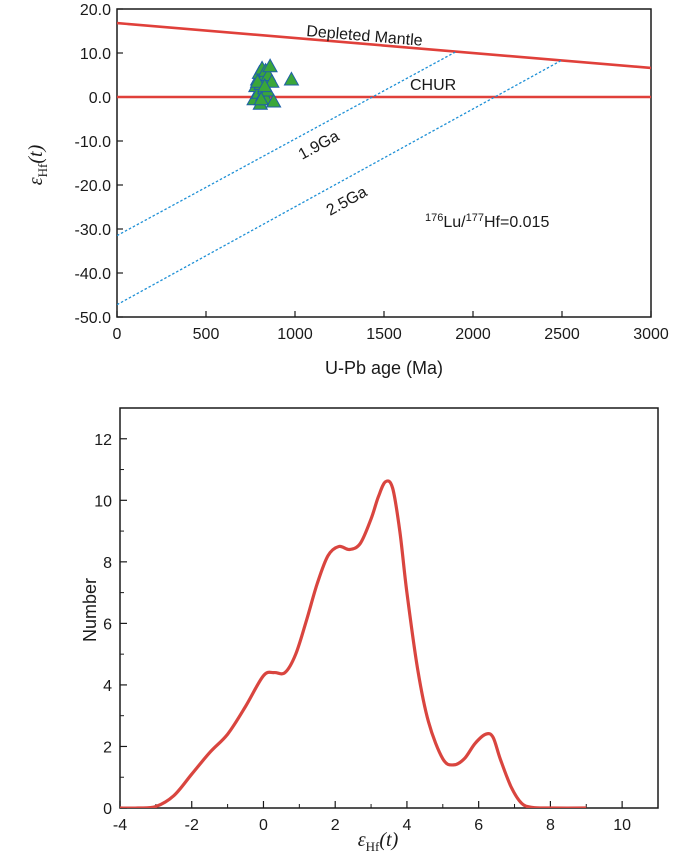 This screenshot has width=700, height=856. What do you see at coordinates (433, 85) in the screenshot?
I see `label-chur: CHUR` at bounding box center [433, 85].